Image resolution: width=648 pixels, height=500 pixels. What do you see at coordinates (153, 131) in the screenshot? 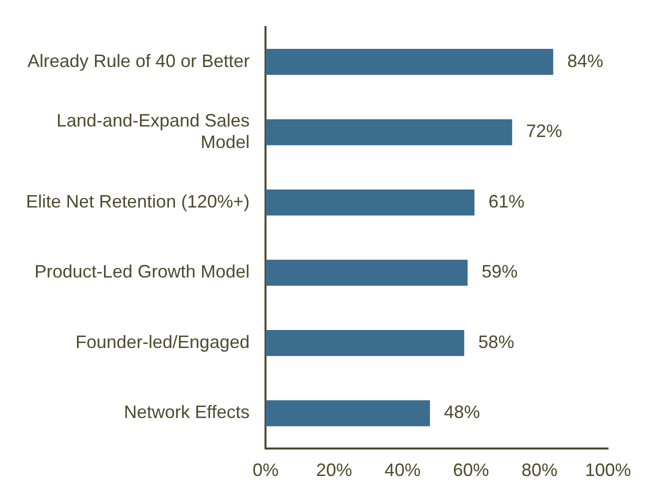
I see `y-tick-label: Land-and-Expand Sales Model` at bounding box center [153, 131].